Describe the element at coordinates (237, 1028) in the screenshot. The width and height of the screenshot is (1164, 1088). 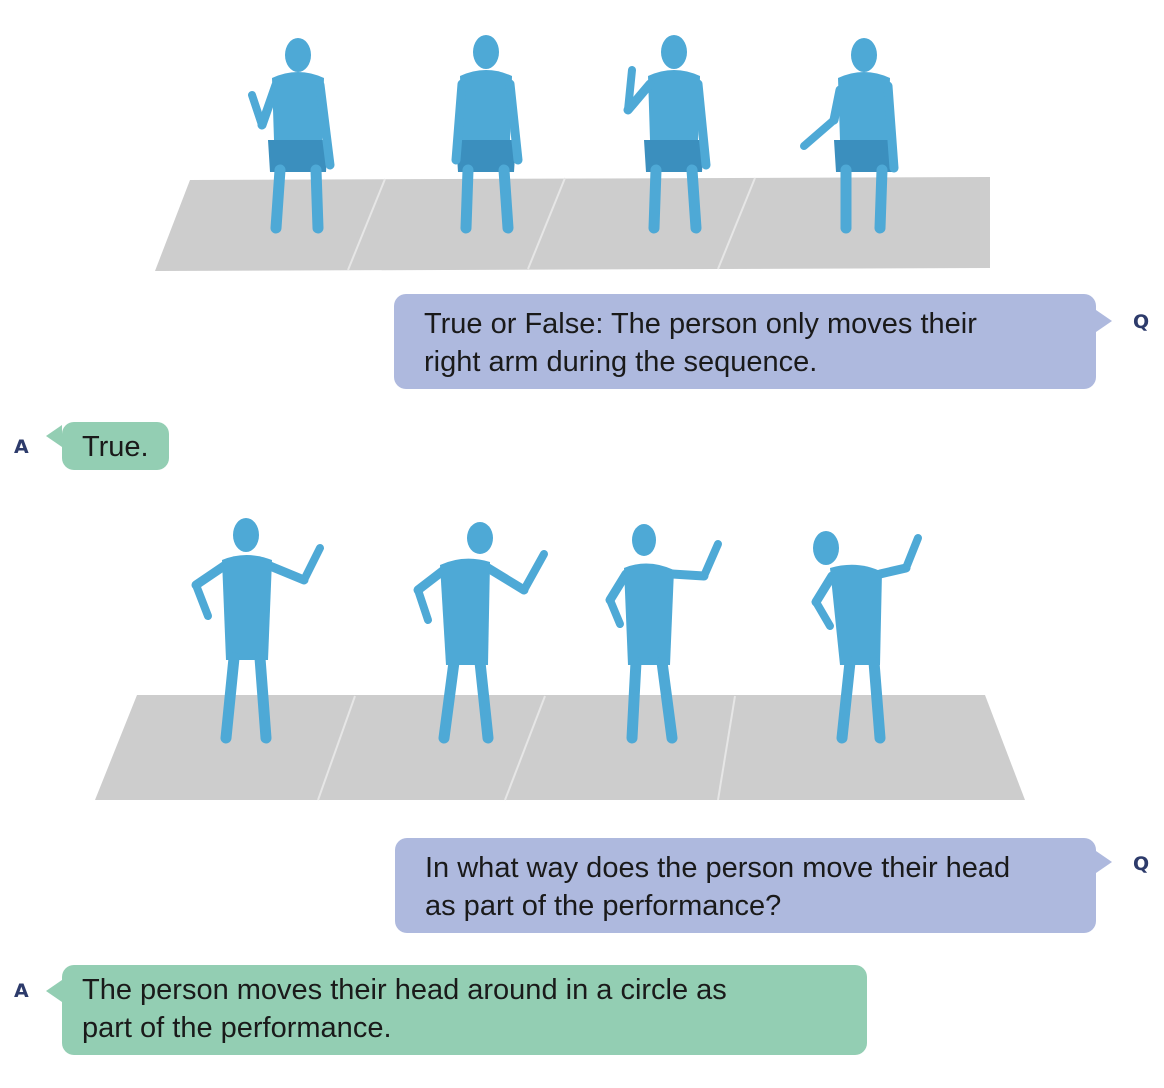
I see `answer-2-line-2: part of the performance.` at that location.